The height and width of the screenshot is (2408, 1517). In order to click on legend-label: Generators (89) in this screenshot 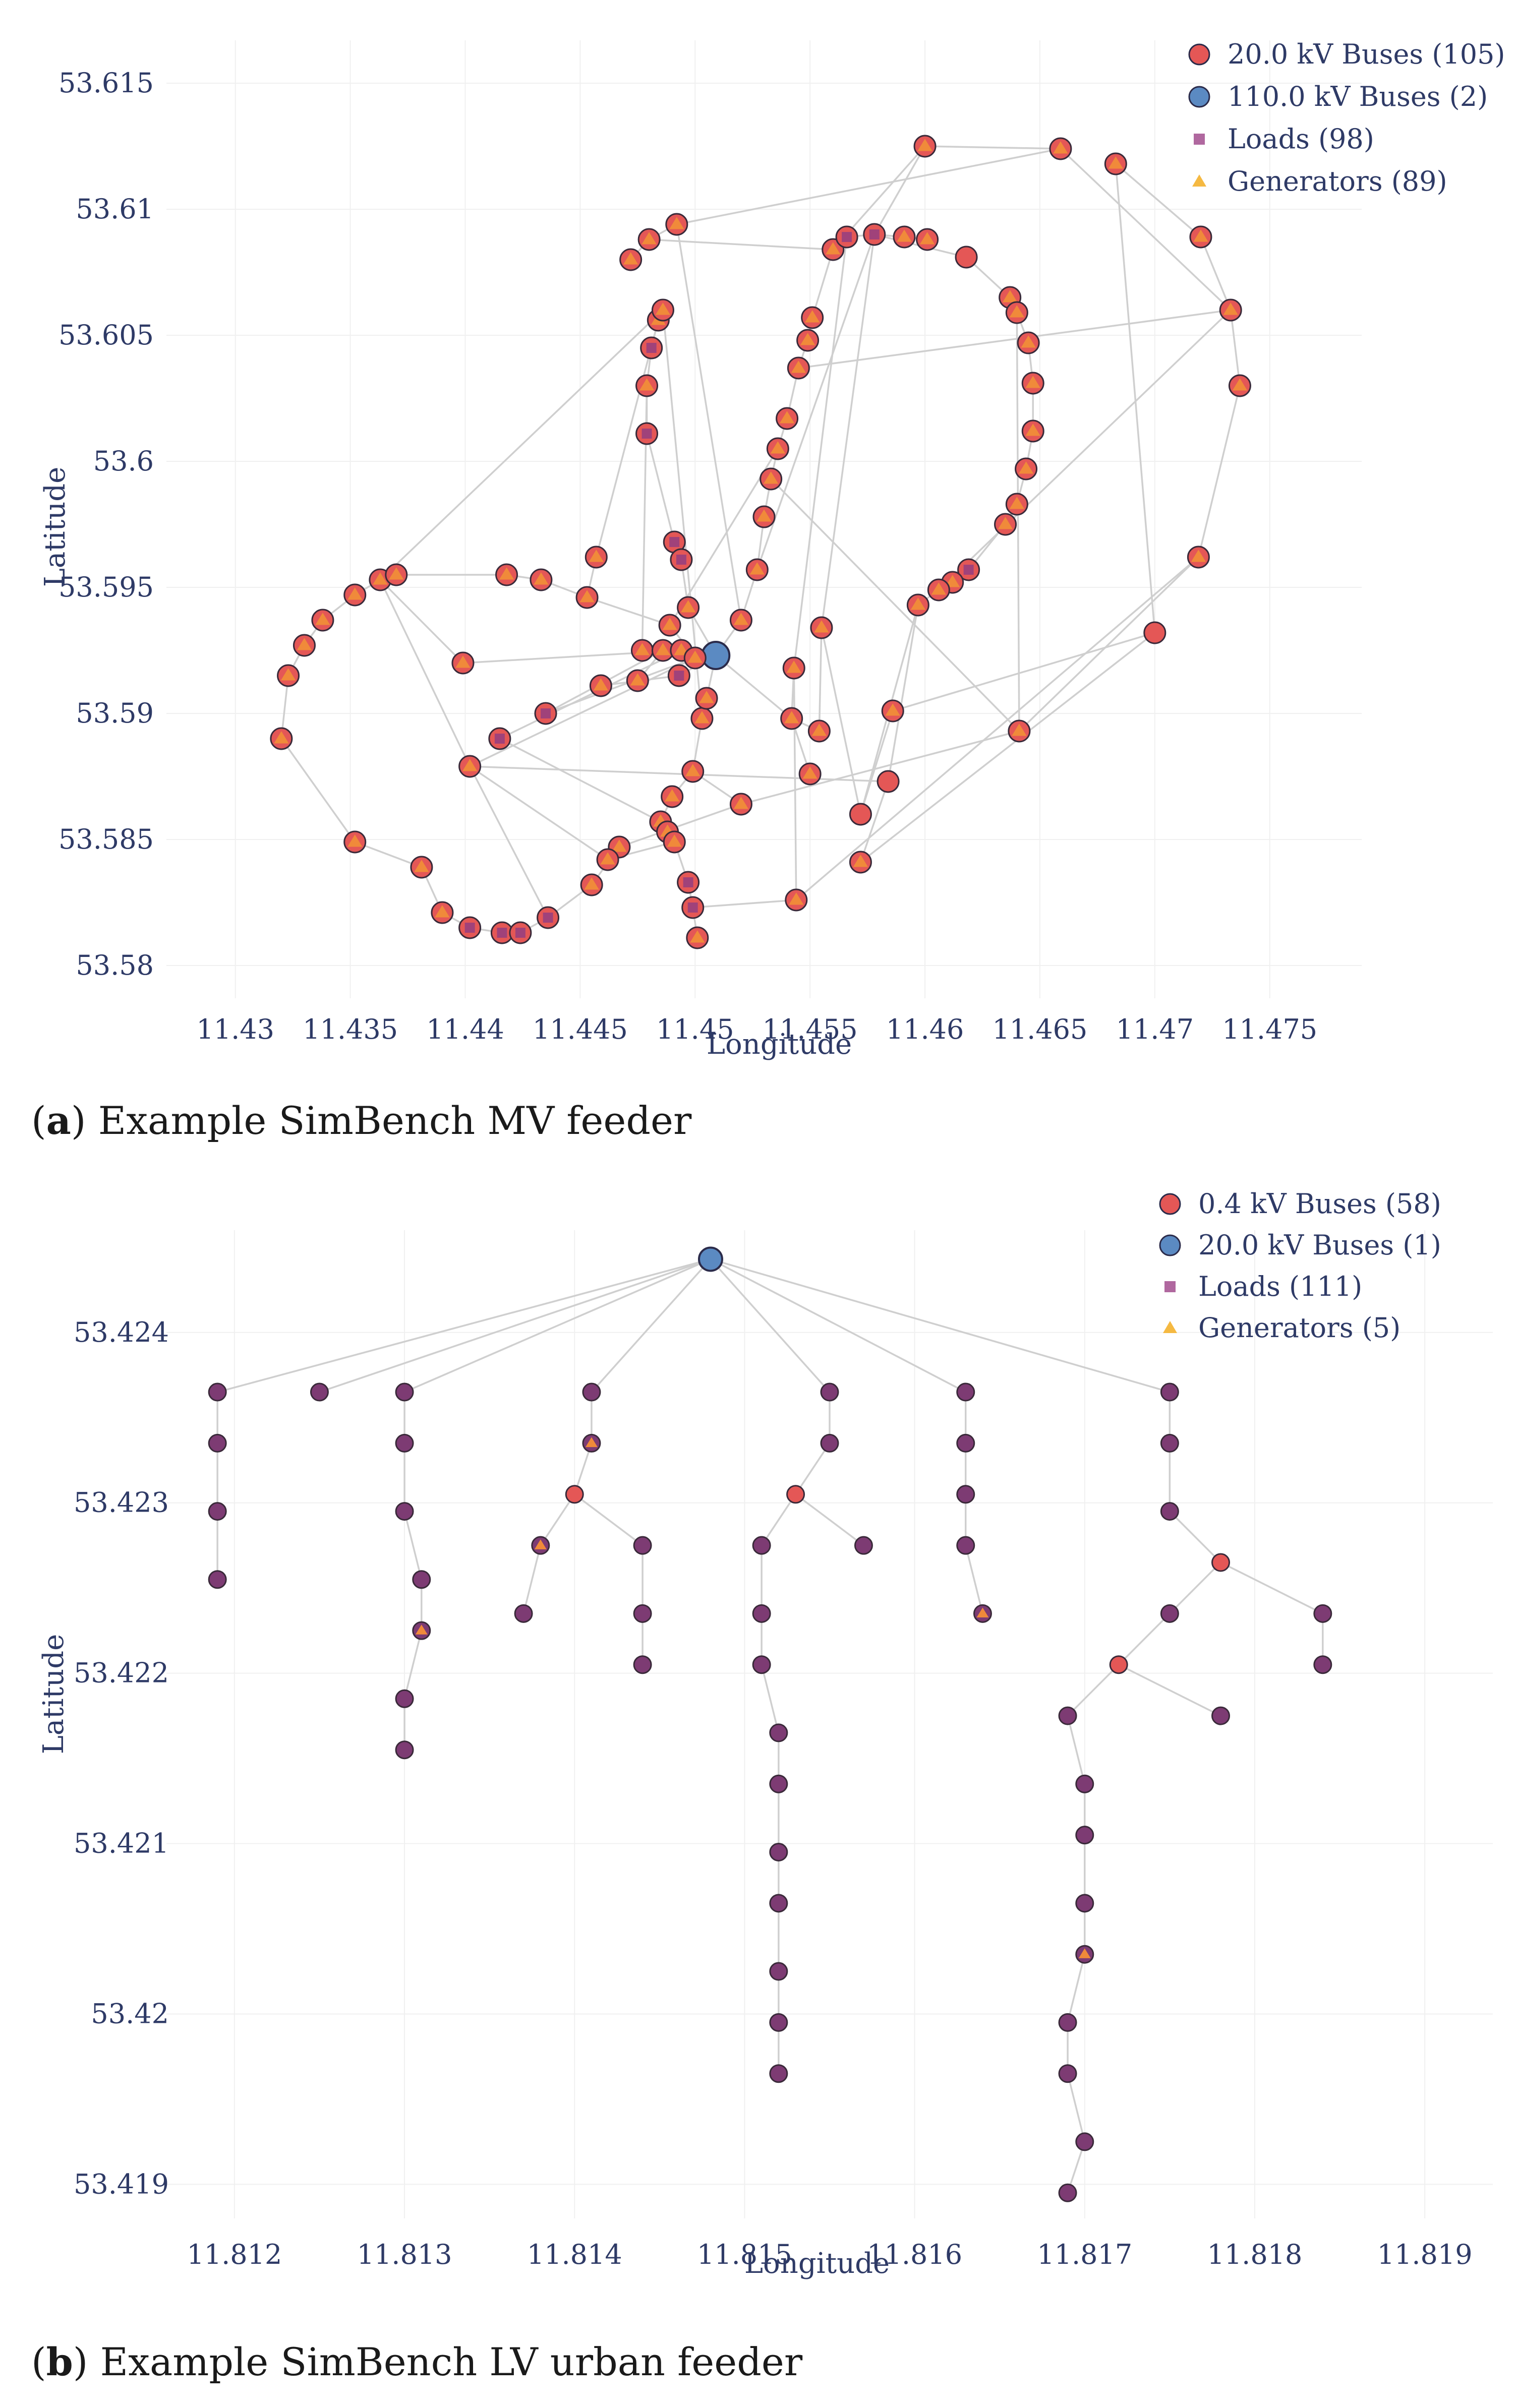, I will do `click(1337, 181)`.